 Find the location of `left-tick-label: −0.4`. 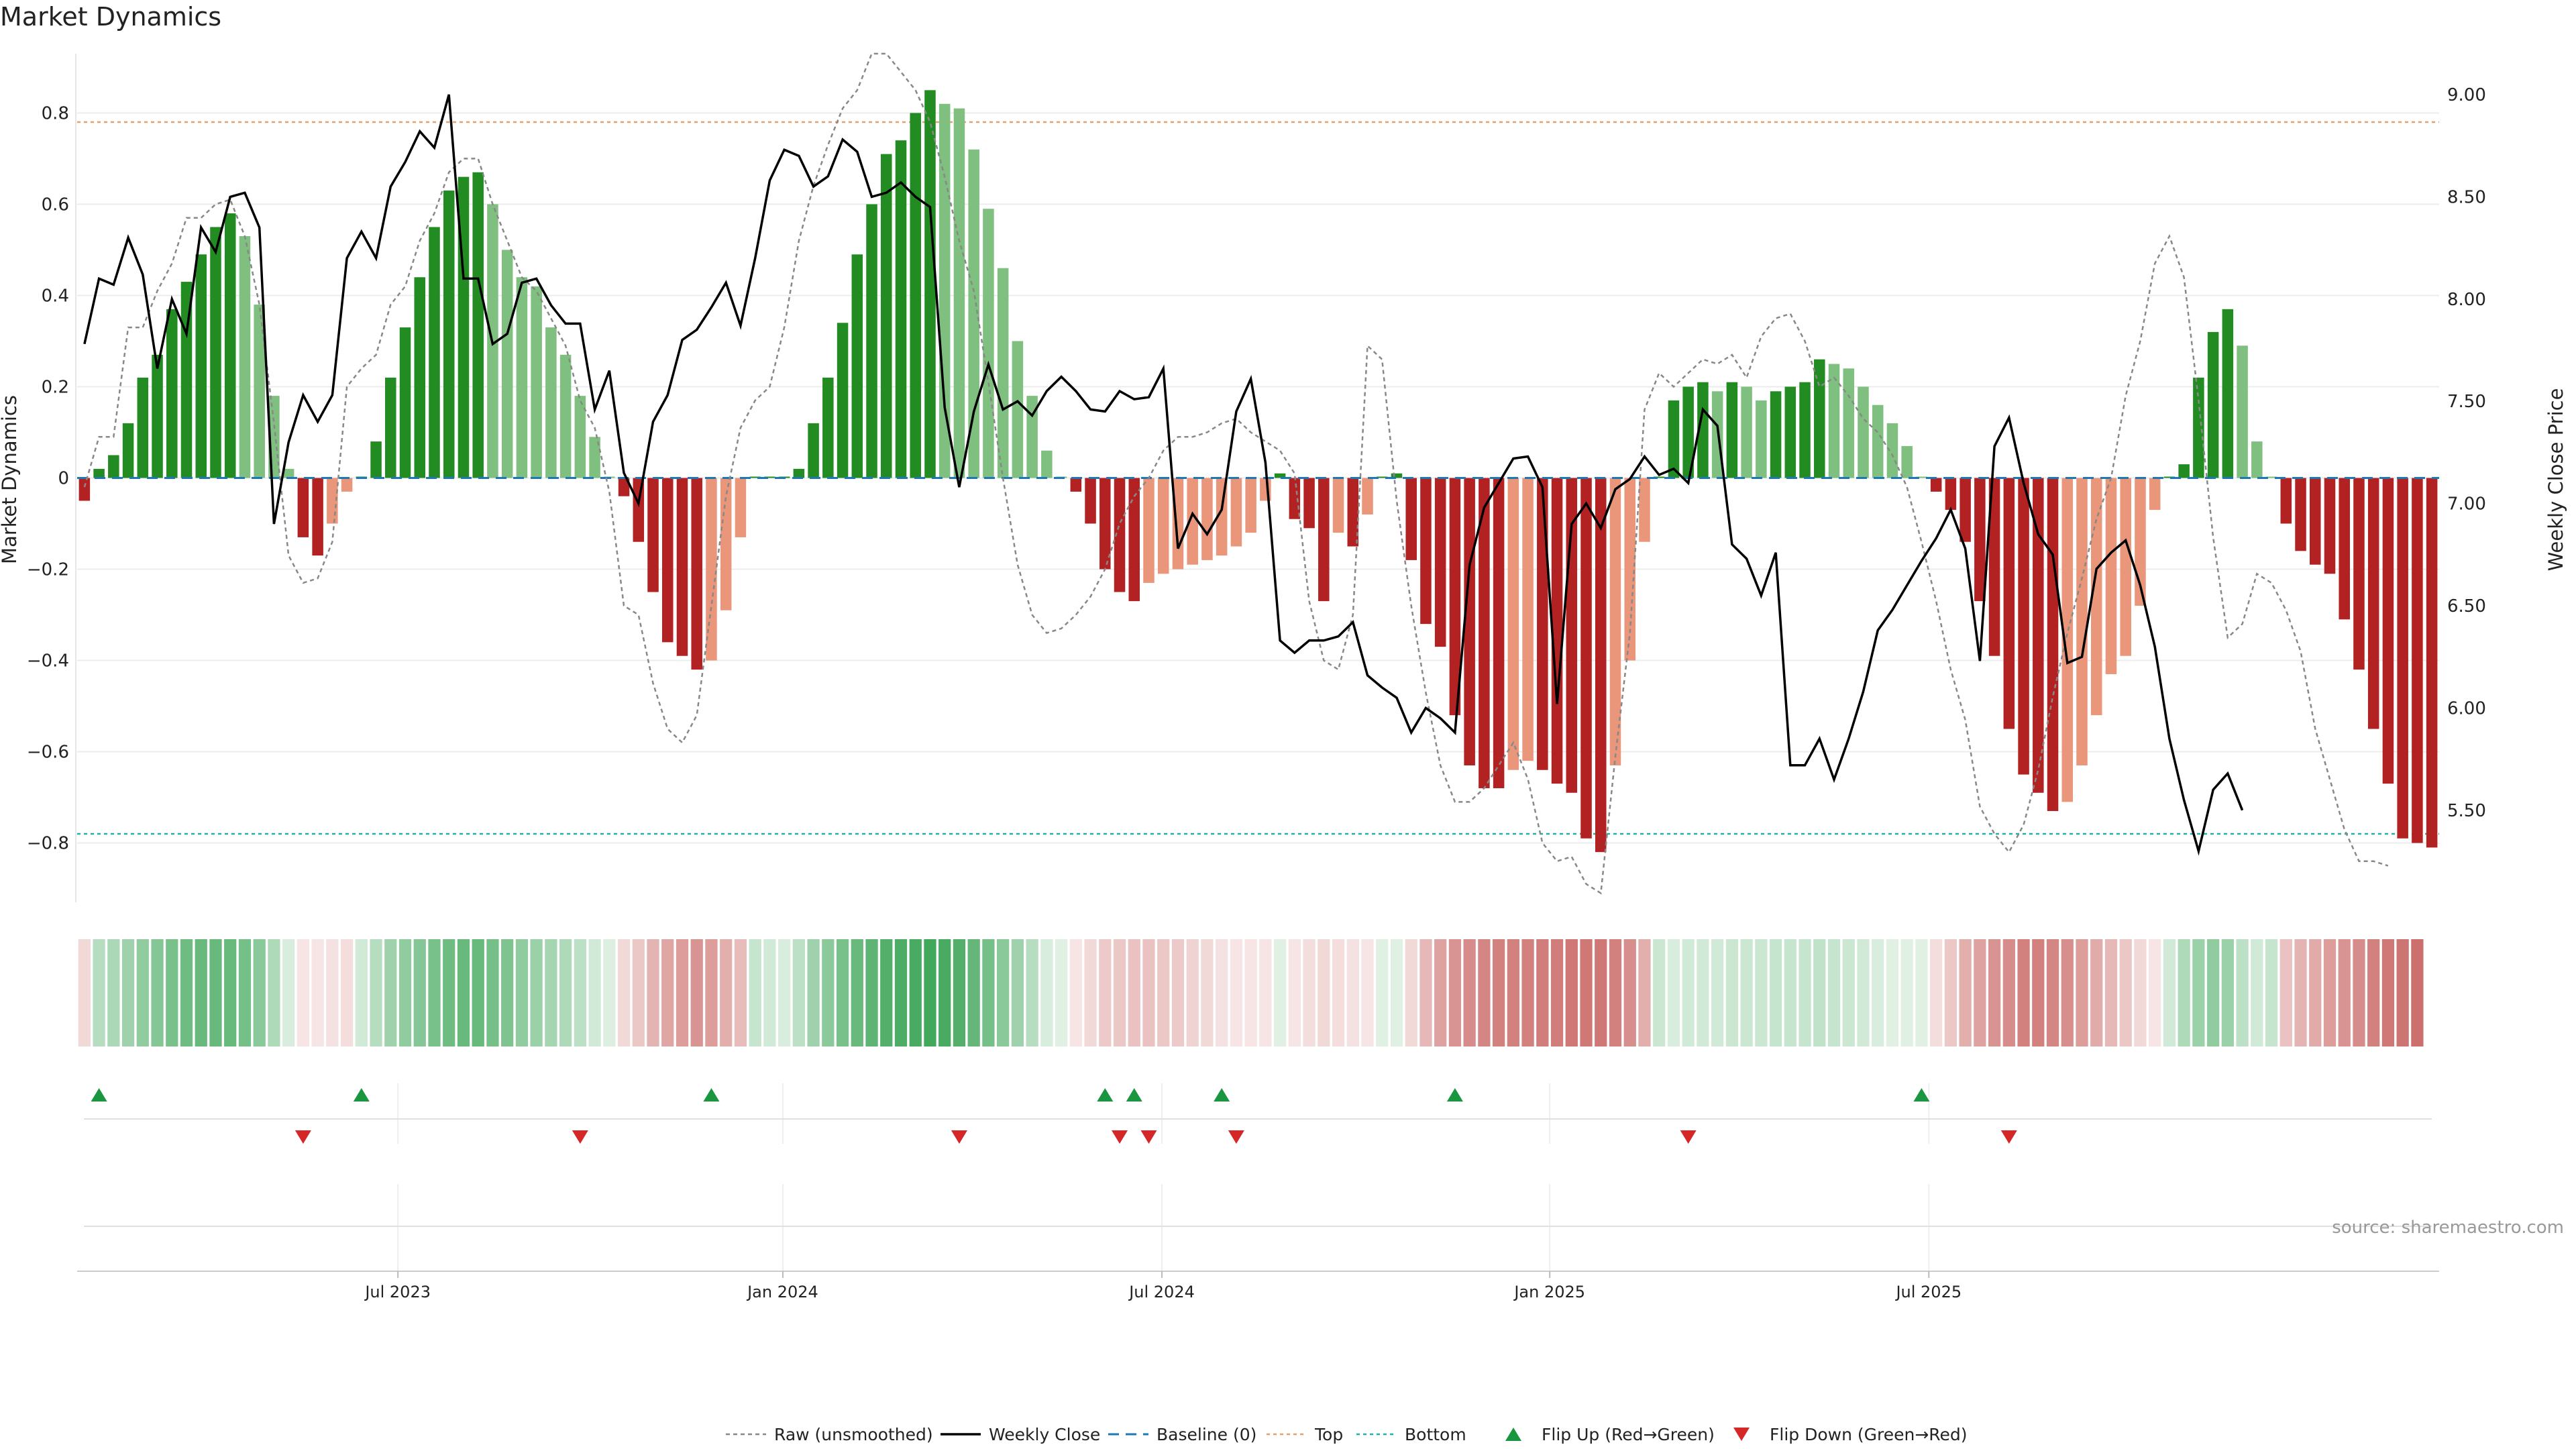

left-tick-label: −0.4 is located at coordinates (48, 661).